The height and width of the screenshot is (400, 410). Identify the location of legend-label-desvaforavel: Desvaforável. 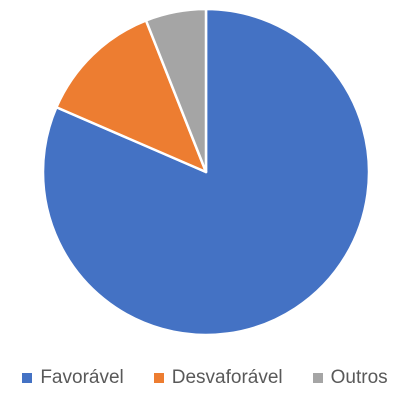
(227, 377).